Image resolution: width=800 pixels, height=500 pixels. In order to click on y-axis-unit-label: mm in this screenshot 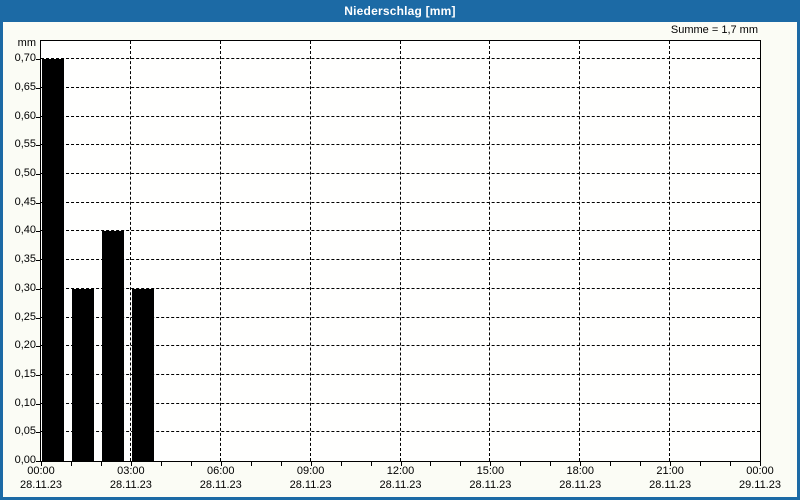, I will do `click(26, 43)`.